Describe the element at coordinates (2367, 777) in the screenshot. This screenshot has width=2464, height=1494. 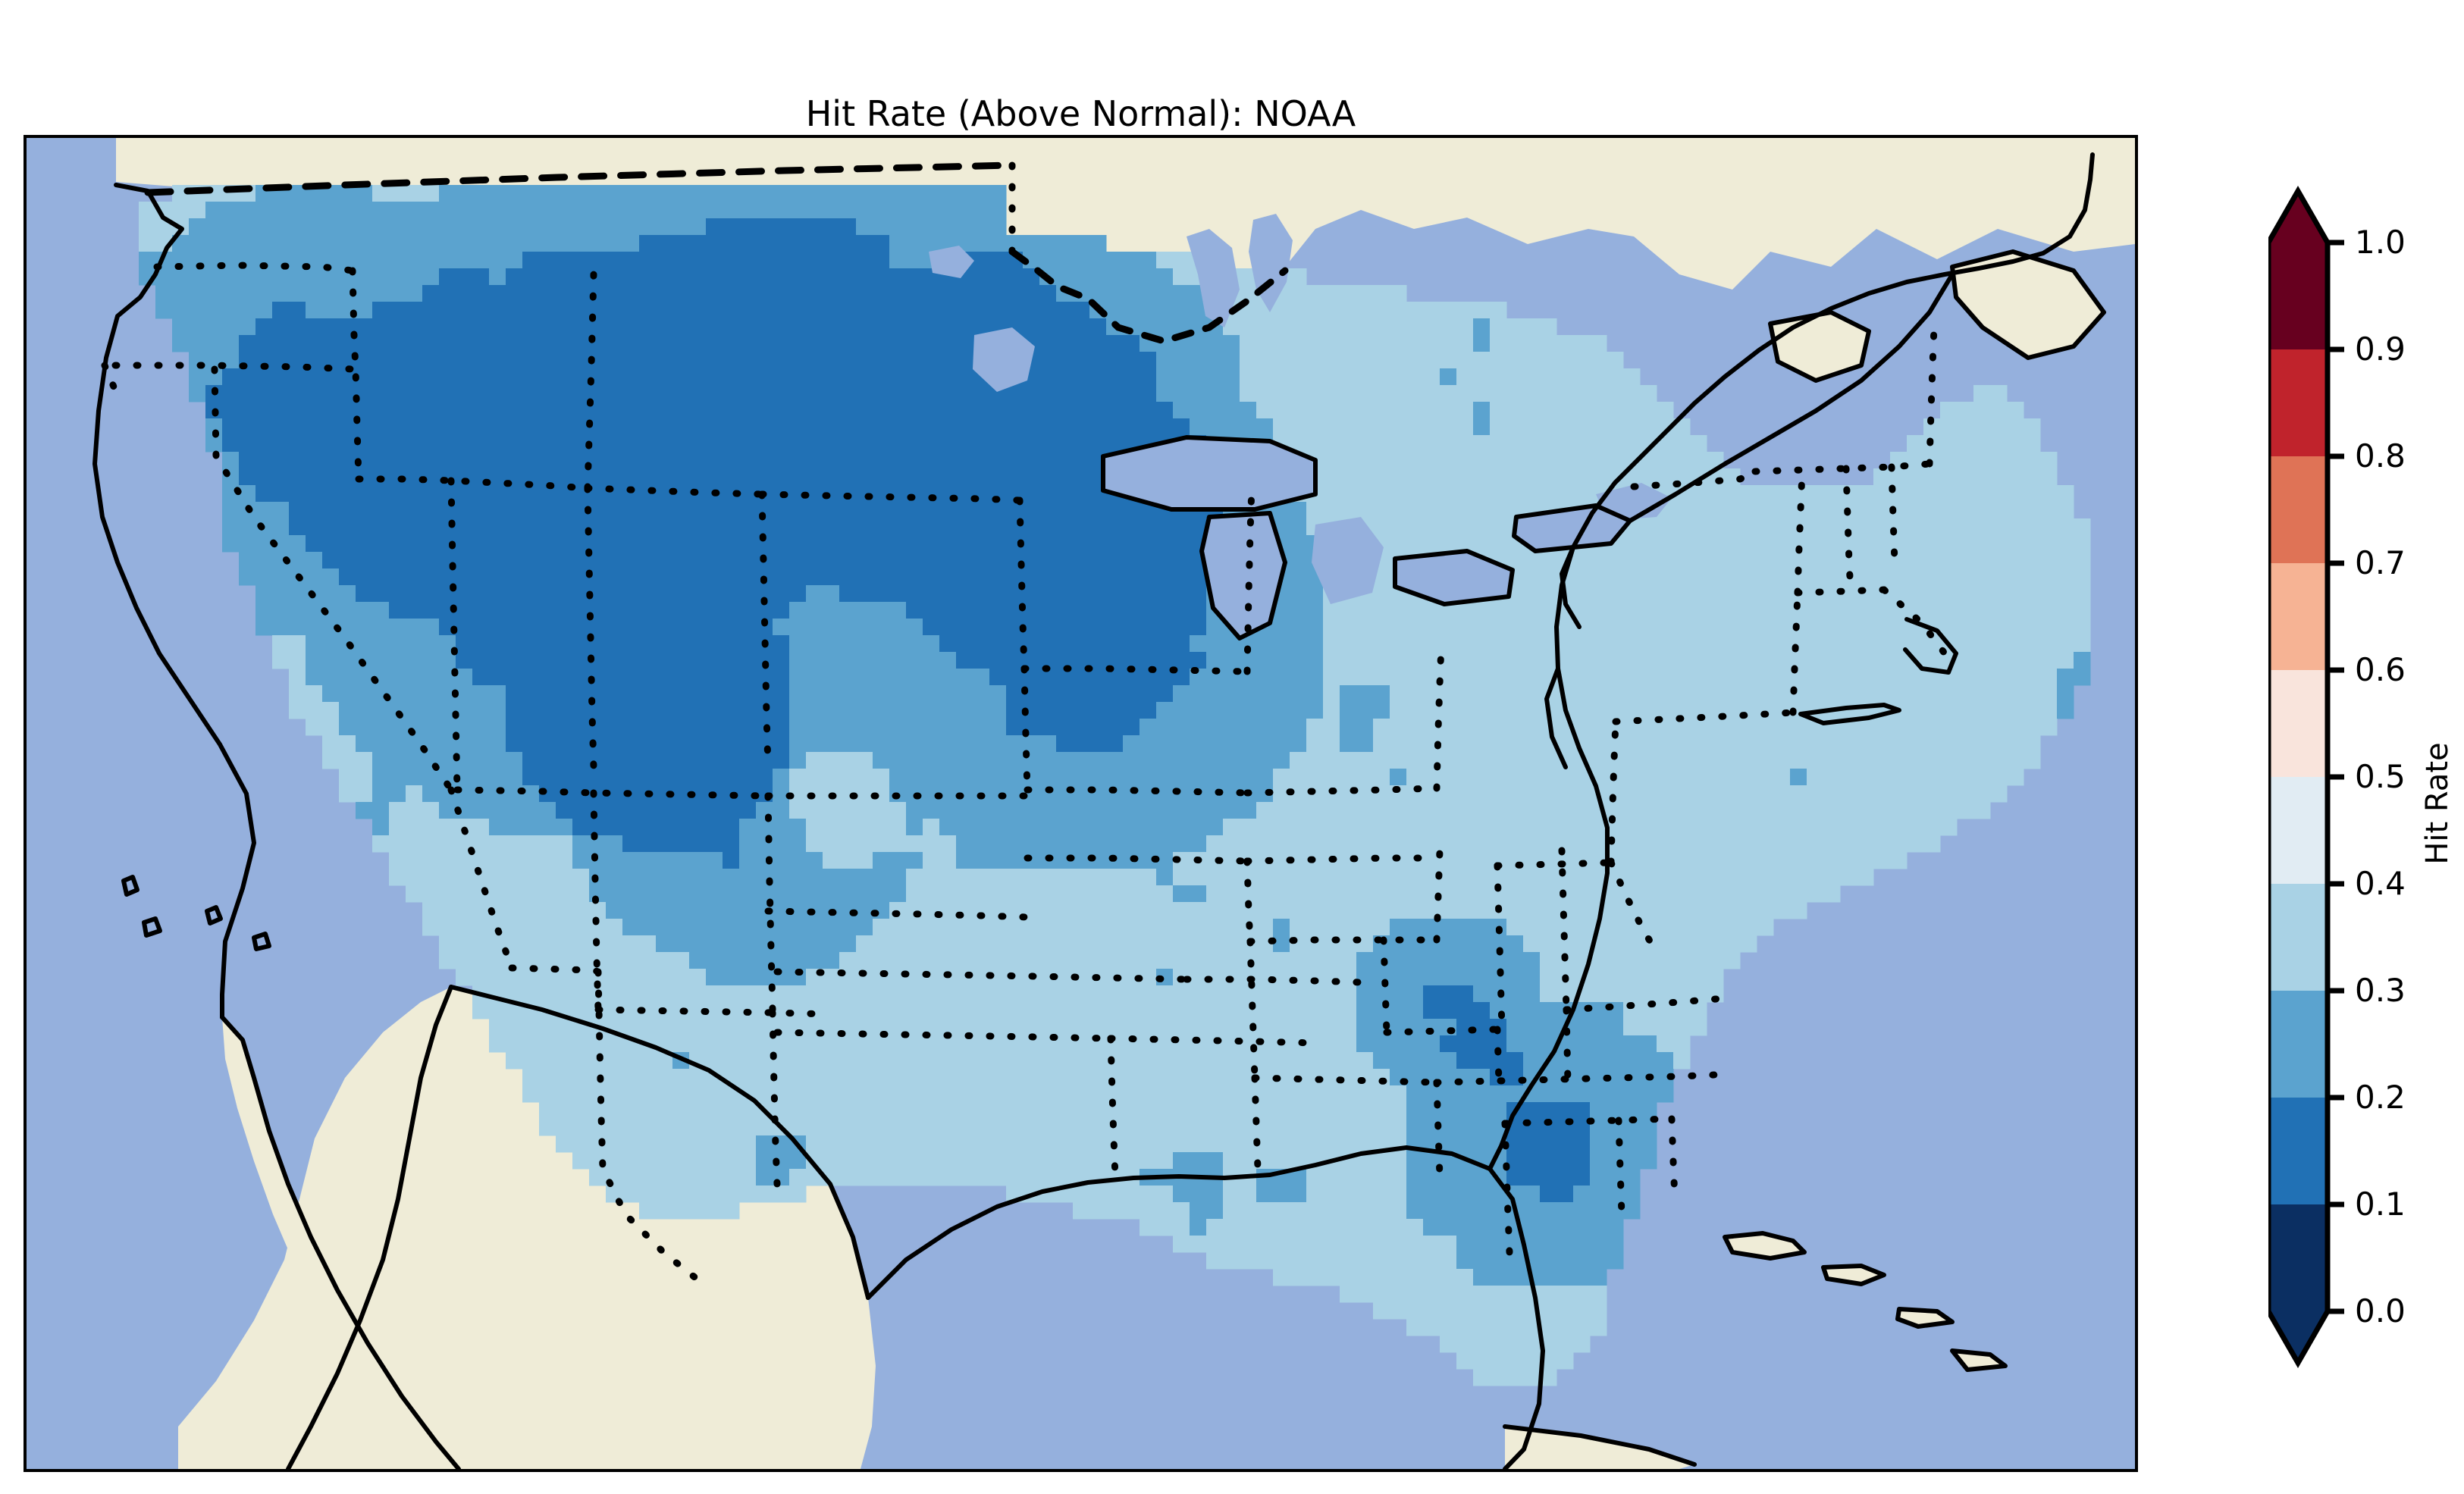
I see `colorbar-ticks: 0.00.10.20.30.40.50.60.70.80.91.0` at that location.